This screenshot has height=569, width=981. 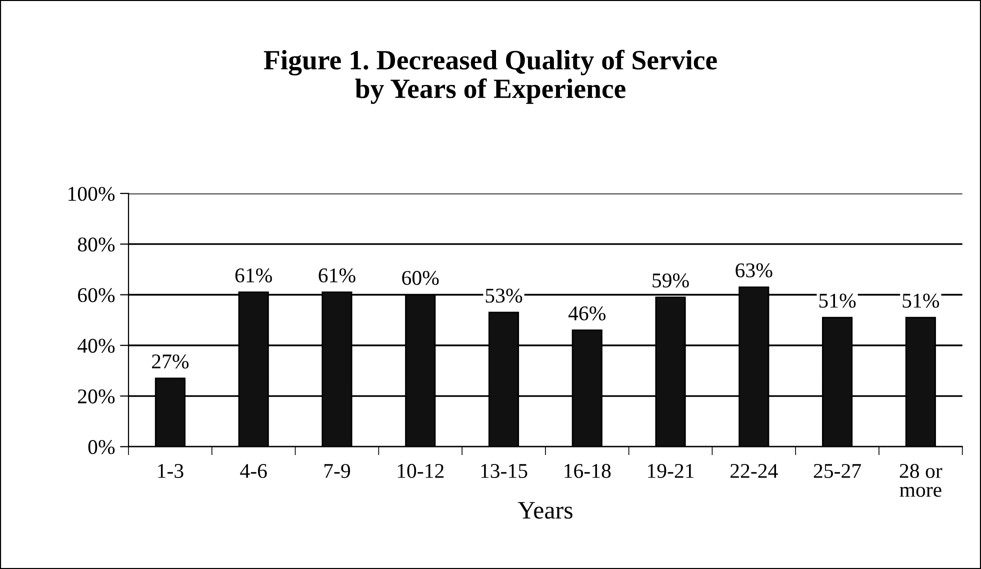 I want to click on data-label: 46%, so click(x=587, y=313).